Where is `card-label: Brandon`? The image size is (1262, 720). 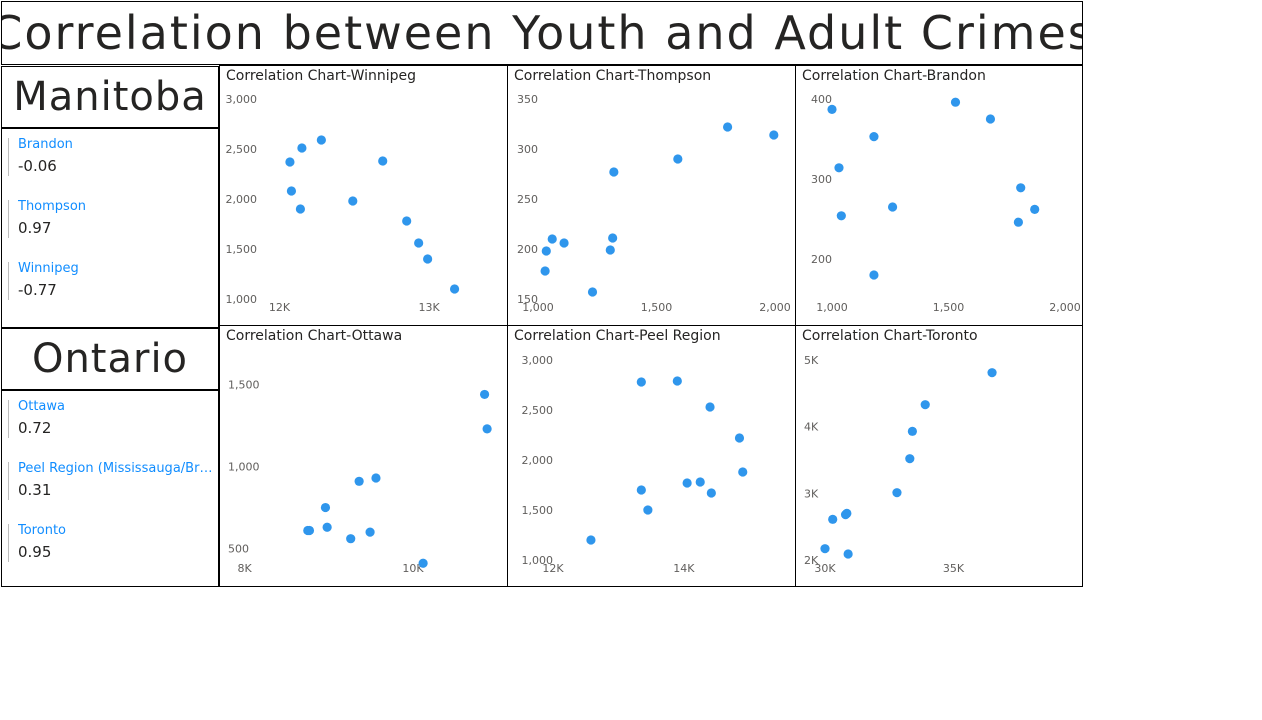 card-label: Brandon is located at coordinates (45, 144).